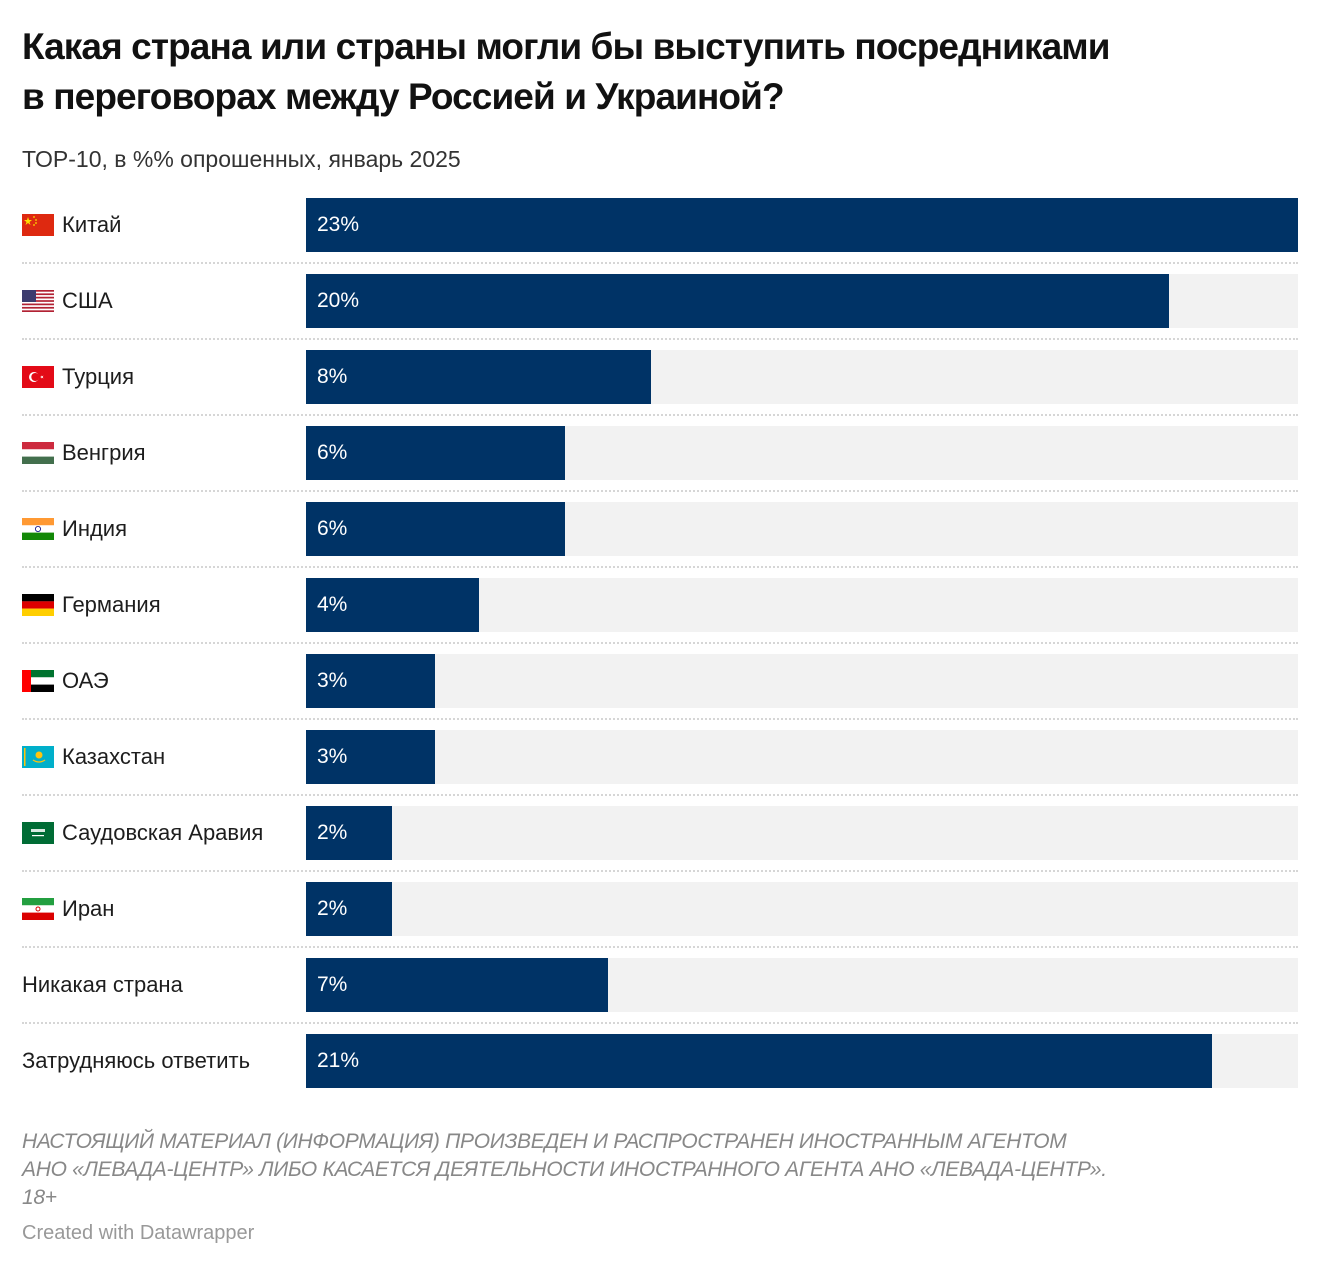 The image size is (1320, 1268). Describe the element at coordinates (92, 224) in the screenshot. I see `category-text: Китай` at that location.